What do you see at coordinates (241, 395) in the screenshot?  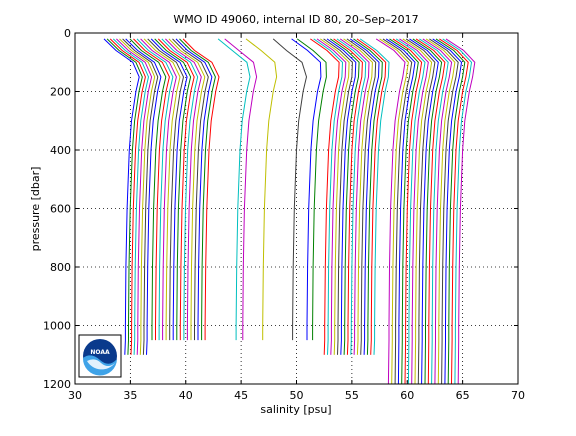 I see `x-tick-label: 45` at bounding box center [241, 395].